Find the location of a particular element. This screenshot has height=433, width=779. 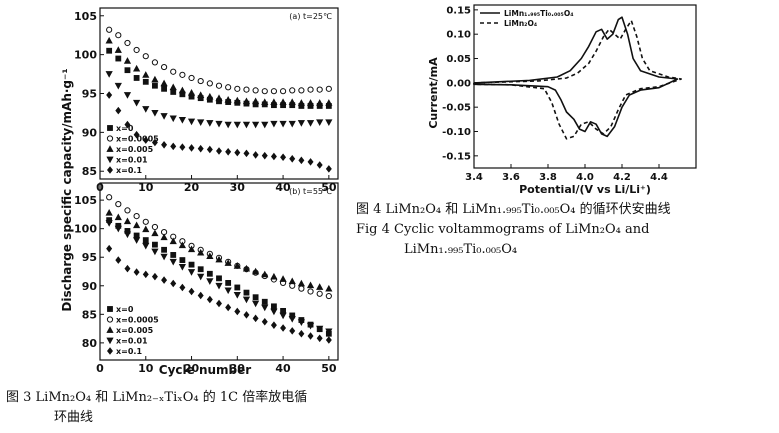

y-tick-label: -0.10 is located at coordinates (456, 132).